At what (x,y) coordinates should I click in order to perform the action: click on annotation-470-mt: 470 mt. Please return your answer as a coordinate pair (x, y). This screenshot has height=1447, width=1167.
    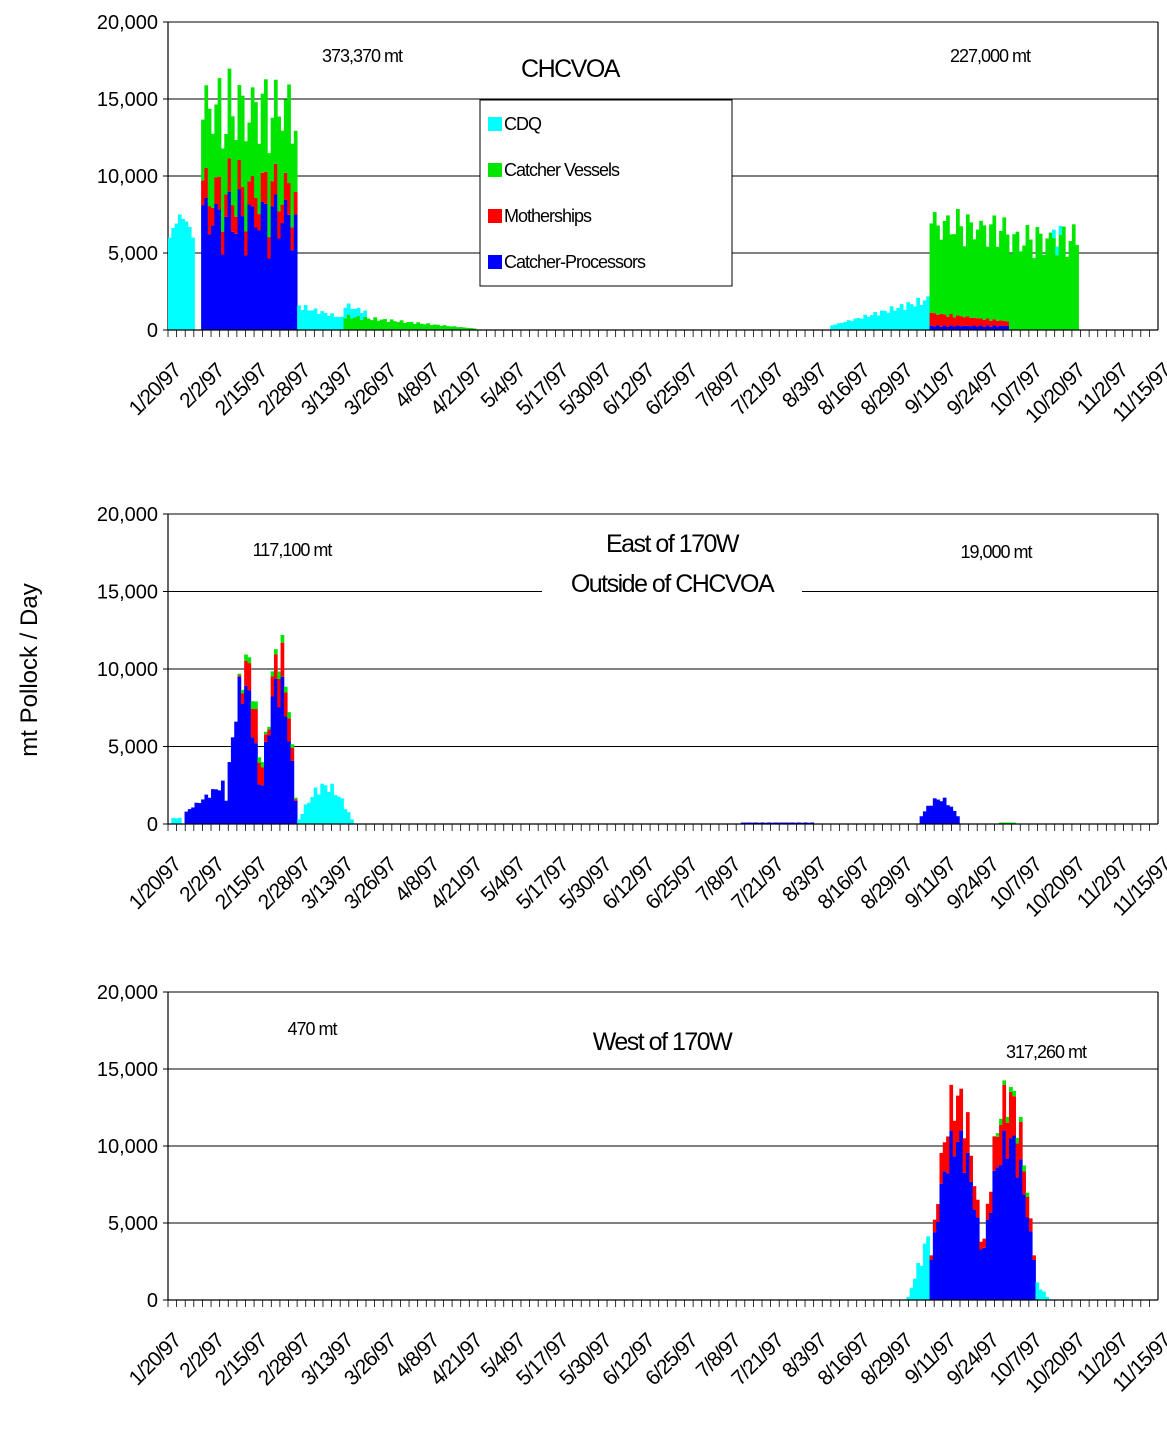
    Looking at the image, I should click on (312, 1029).